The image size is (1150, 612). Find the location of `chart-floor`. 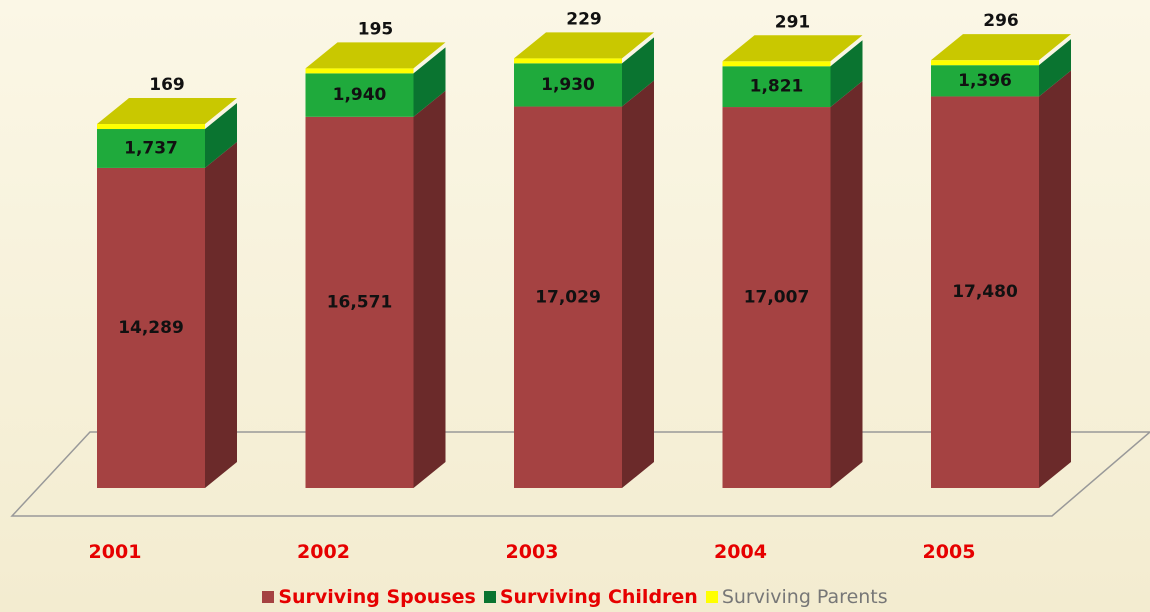

chart-floor is located at coordinates (580, 474).